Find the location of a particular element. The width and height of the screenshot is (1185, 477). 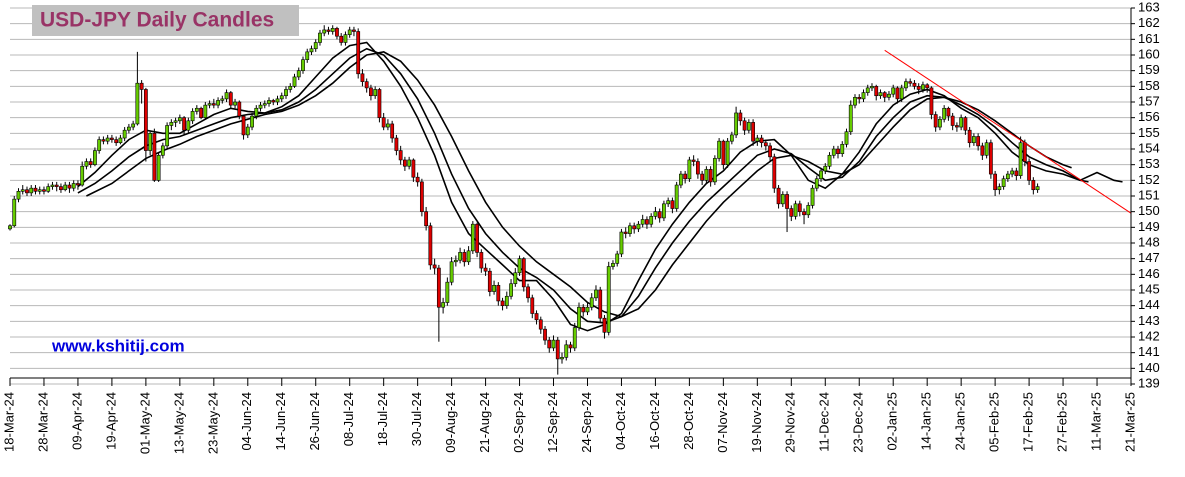

y-tick-label: 143 is located at coordinates (1149, 320).